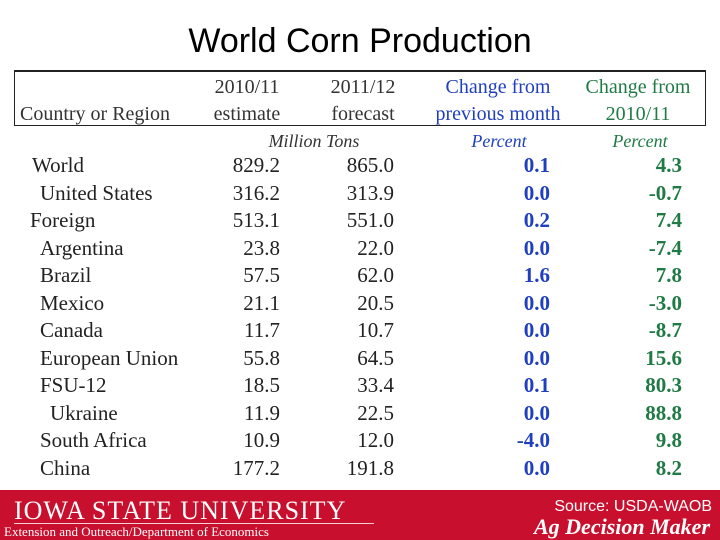  I want to click on row-name: European Union, so click(109, 357).